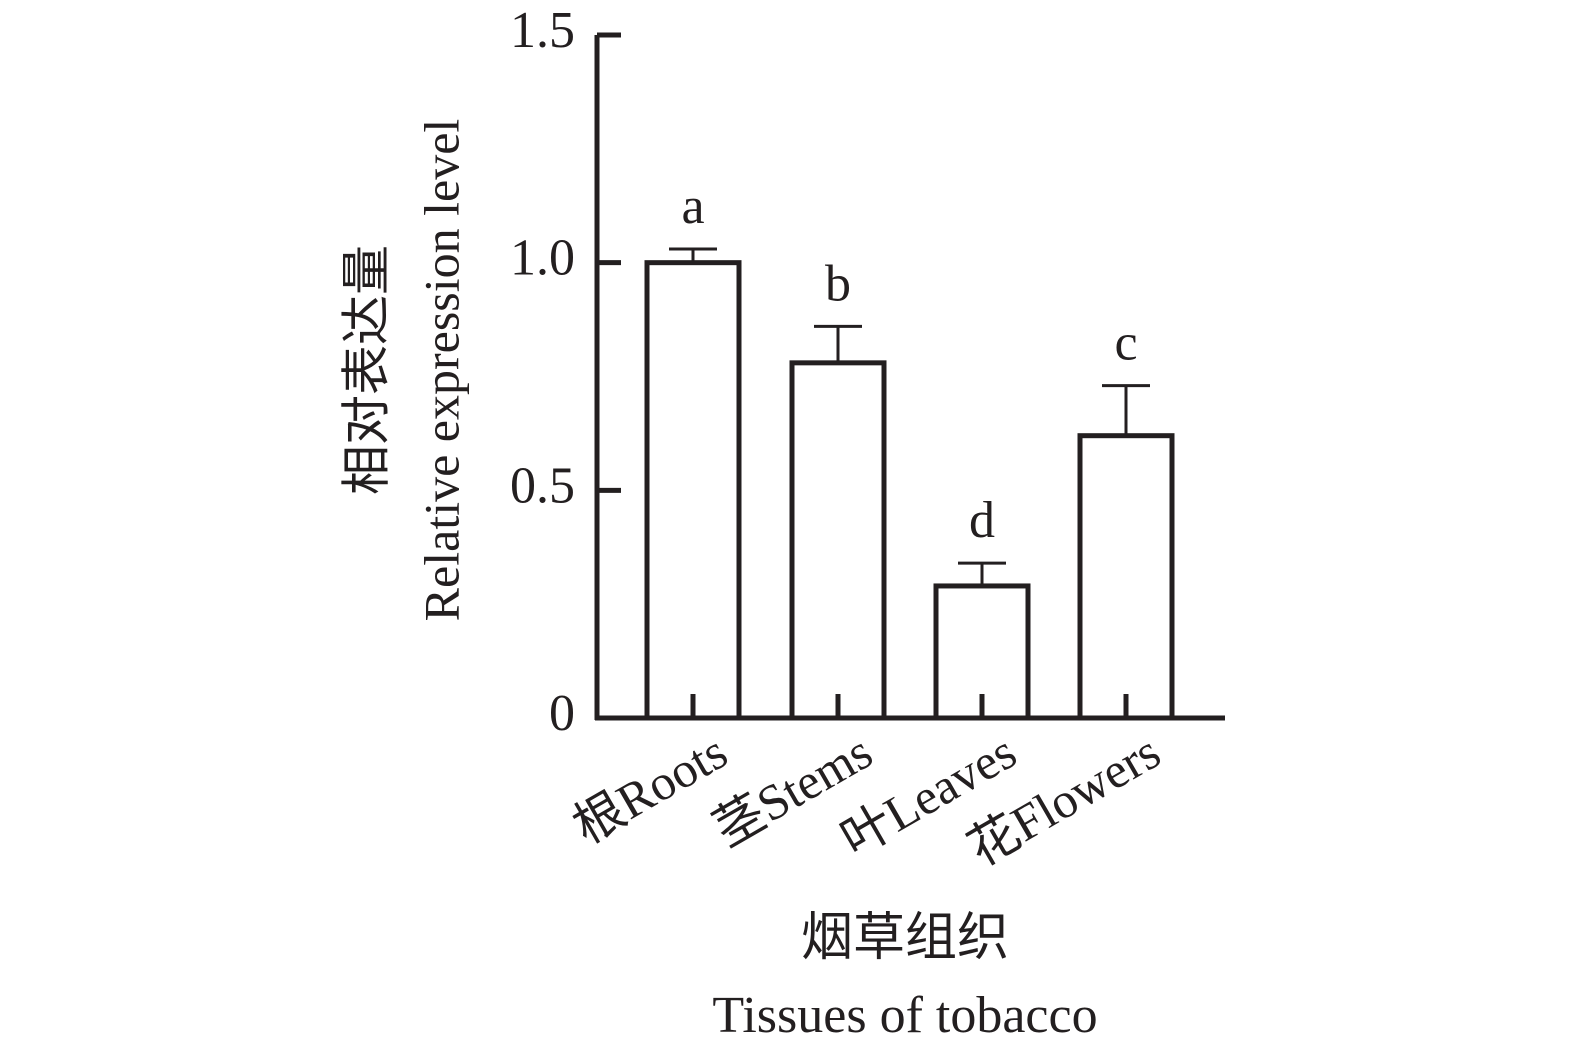 This screenshot has width=1575, height=1064. What do you see at coordinates (904, 1015) in the screenshot?
I see `x-axis-title-en: Tissues of tobacco` at bounding box center [904, 1015].